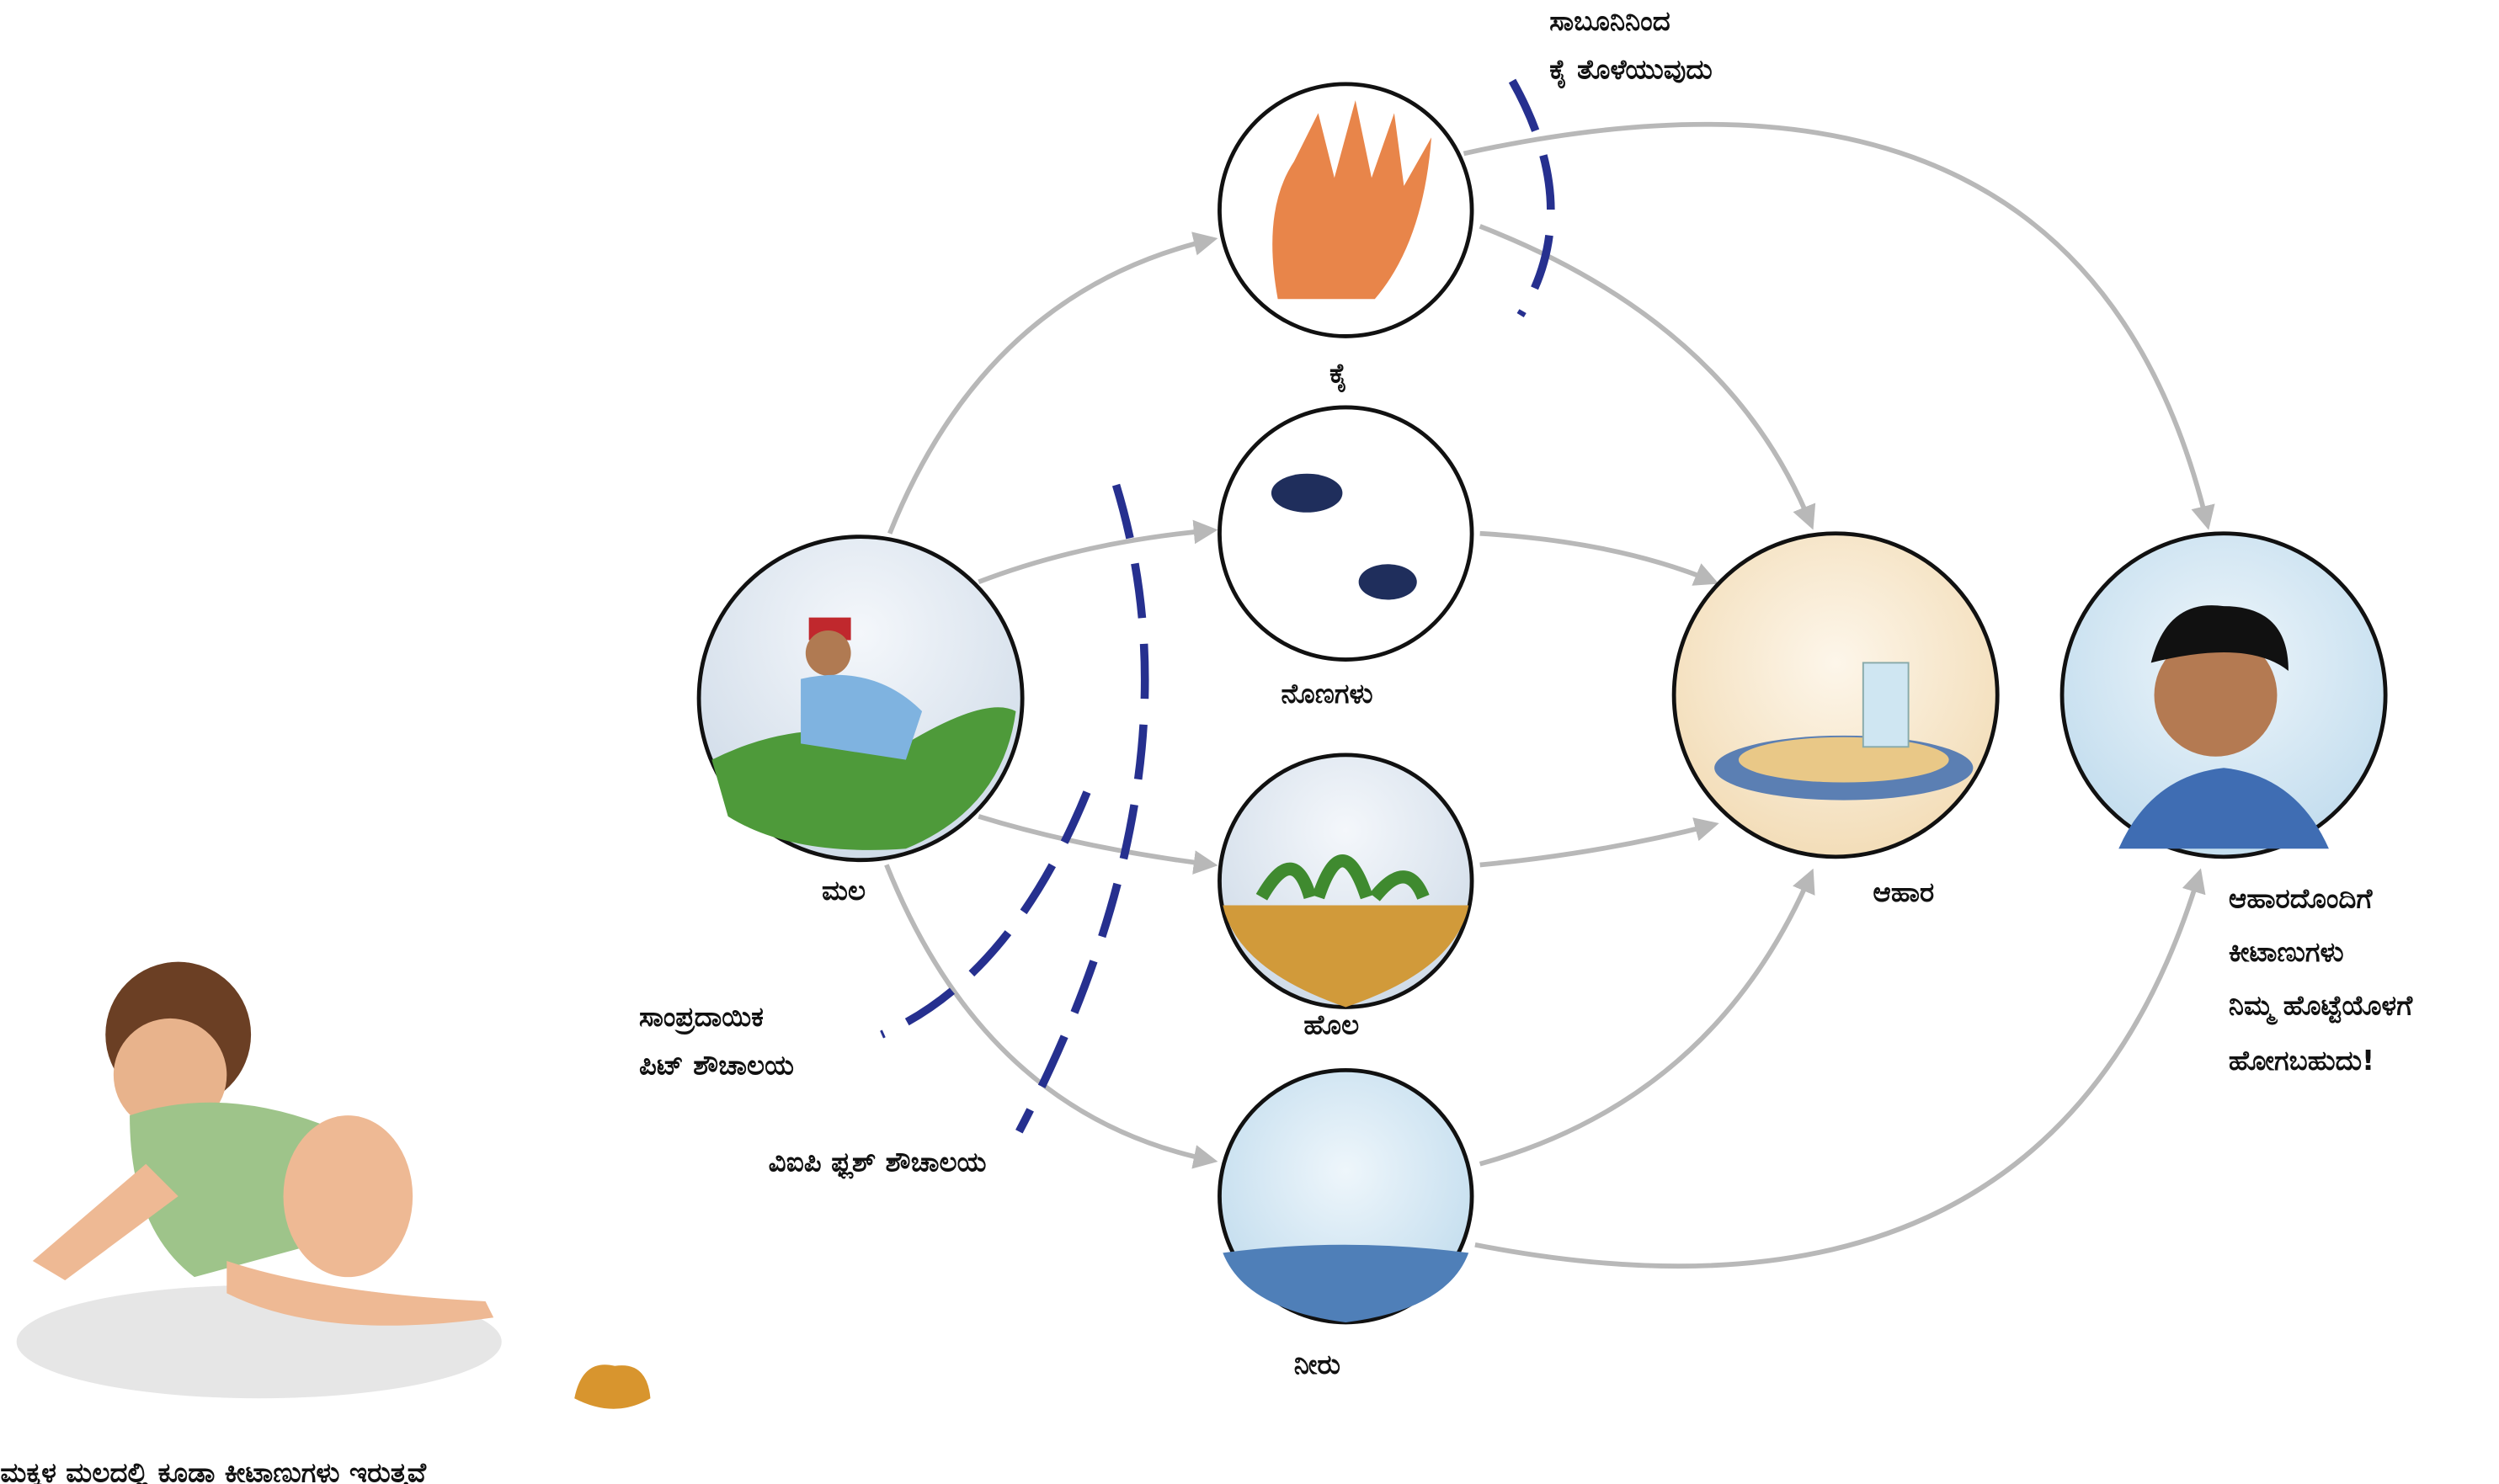  What do you see at coordinates (1338, 375) in the screenshot?
I see `node-label: ಕೈ` at bounding box center [1338, 375].